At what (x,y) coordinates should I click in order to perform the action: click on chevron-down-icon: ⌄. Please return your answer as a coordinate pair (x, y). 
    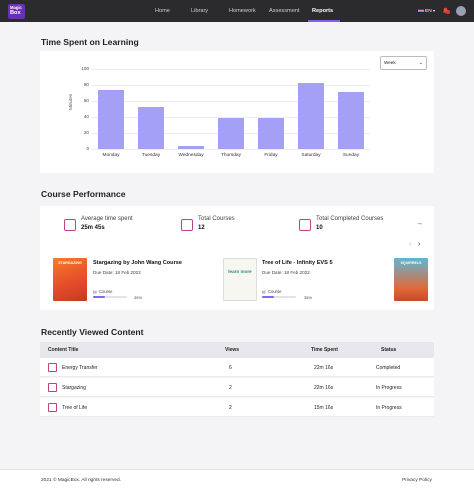
    Looking at the image, I should click on (420, 63).